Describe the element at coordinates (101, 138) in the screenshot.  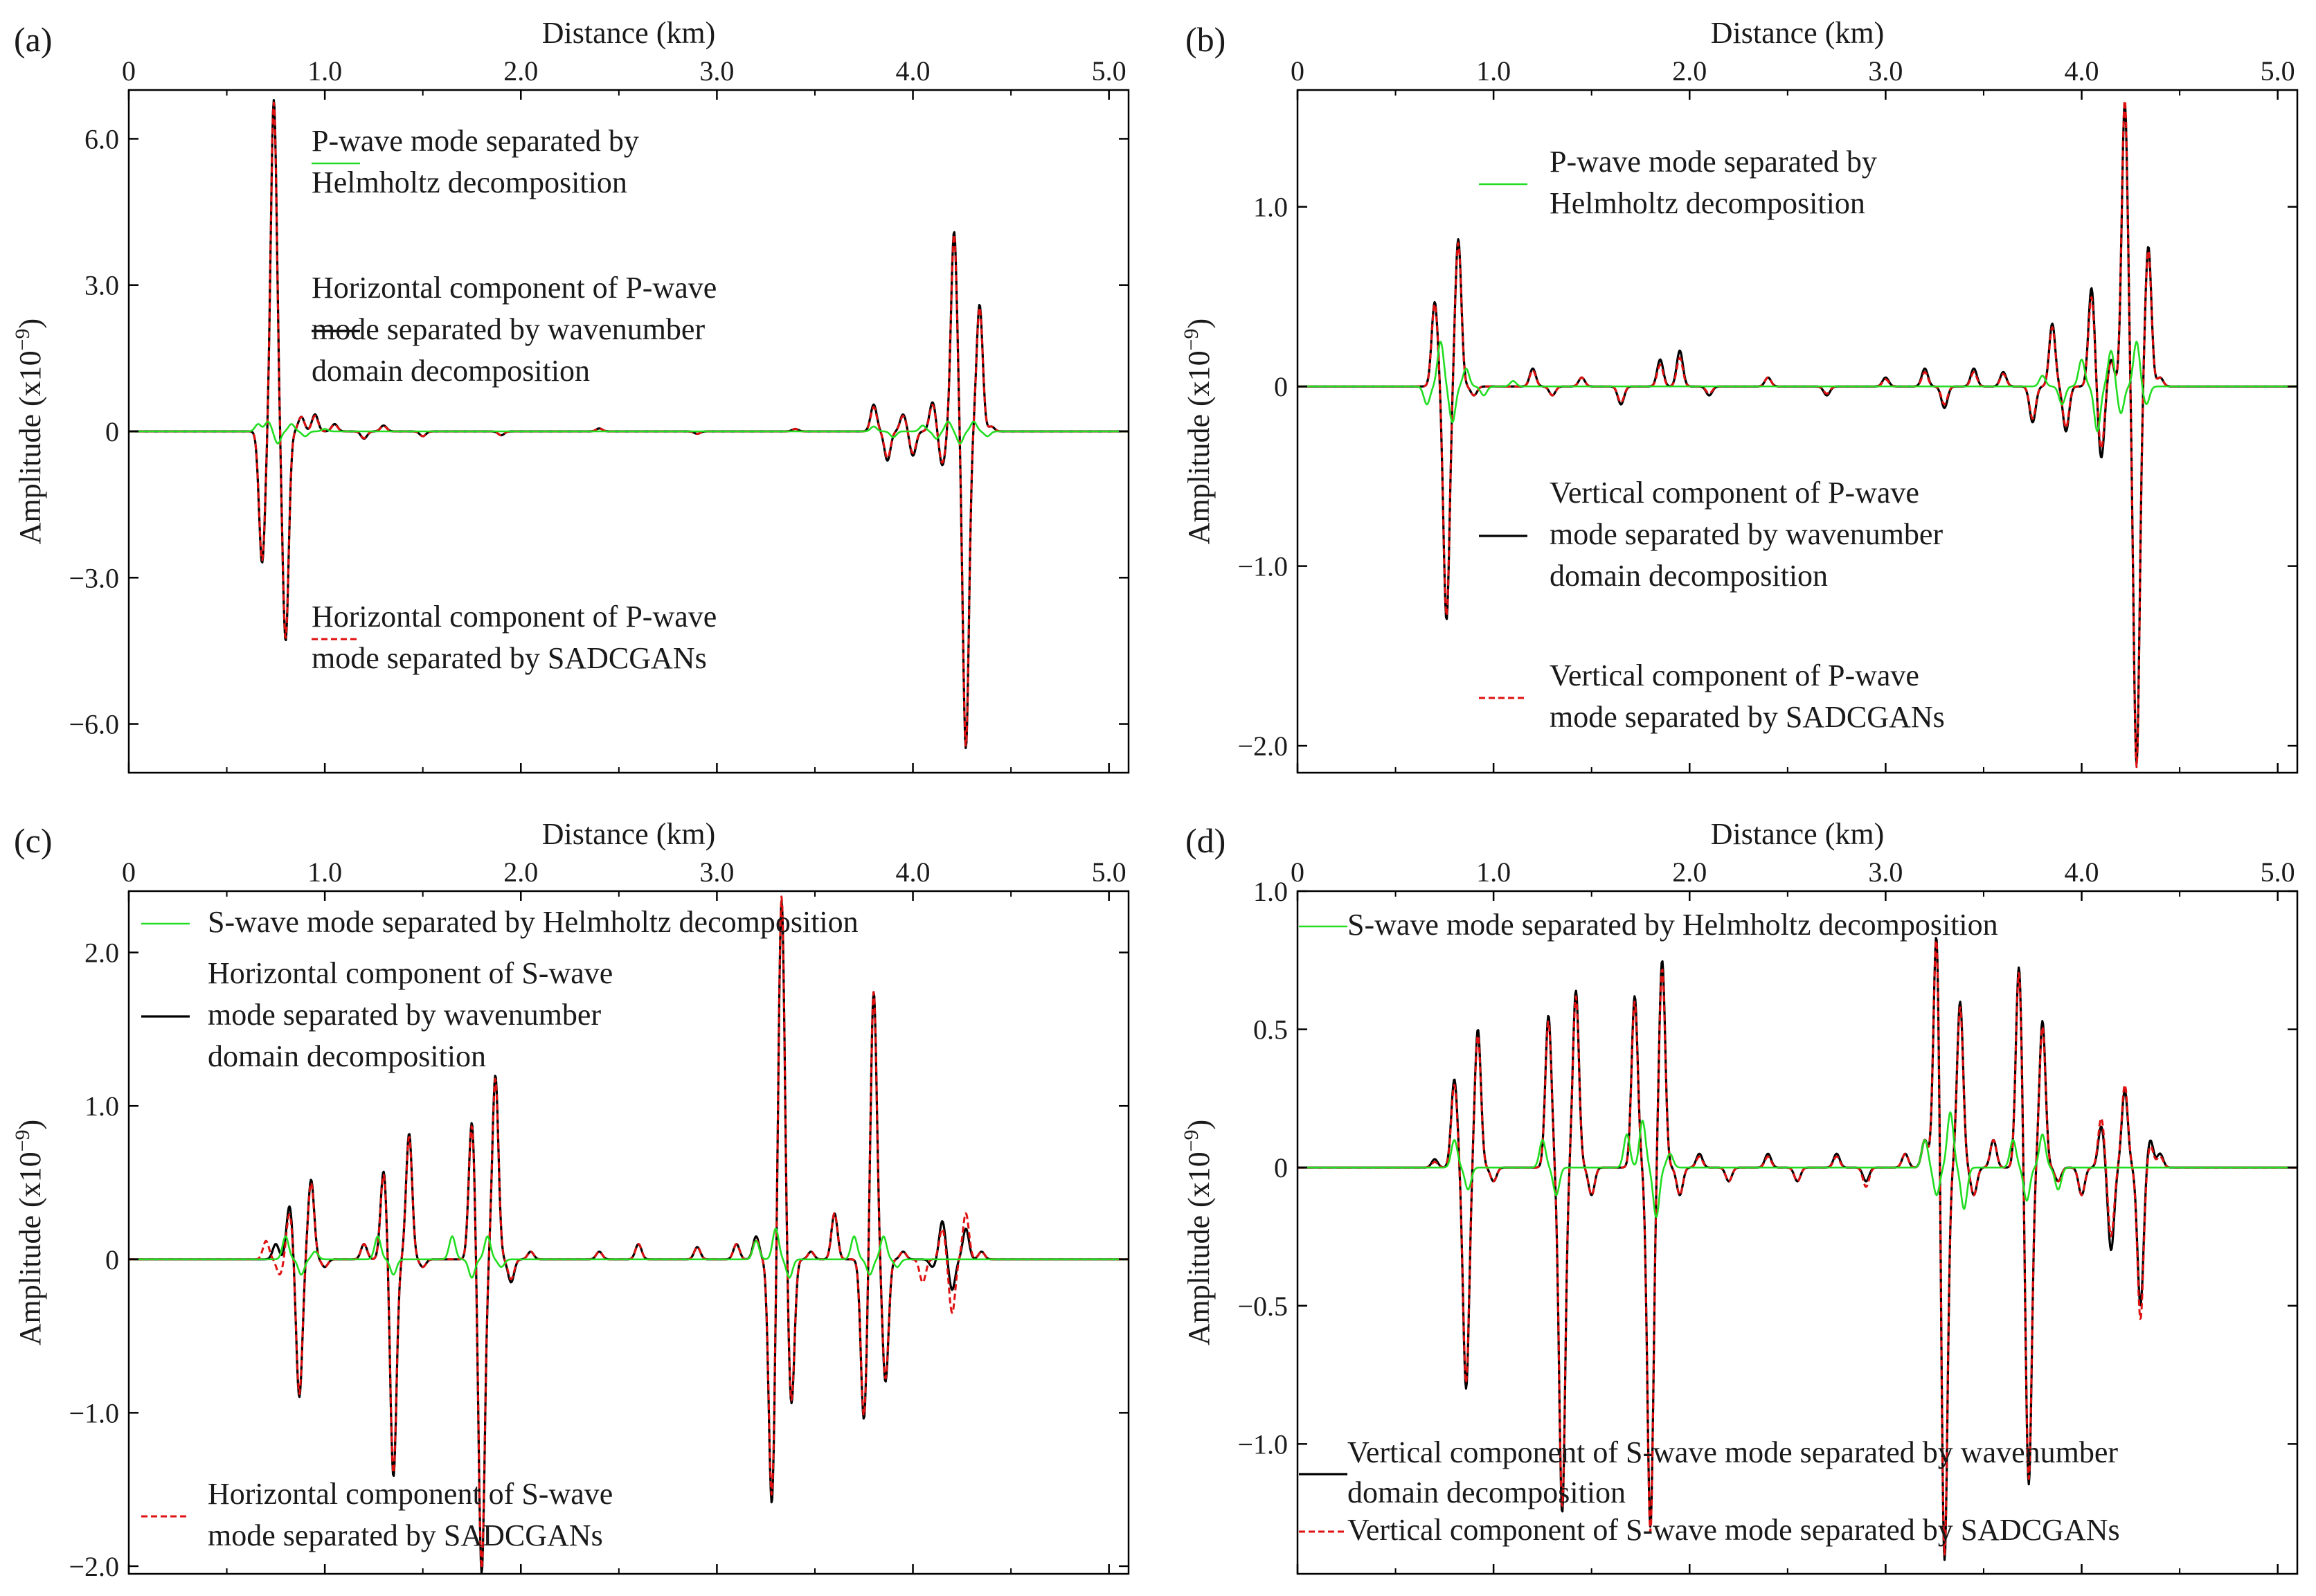
I see `y-tick-label: 6.0` at that location.